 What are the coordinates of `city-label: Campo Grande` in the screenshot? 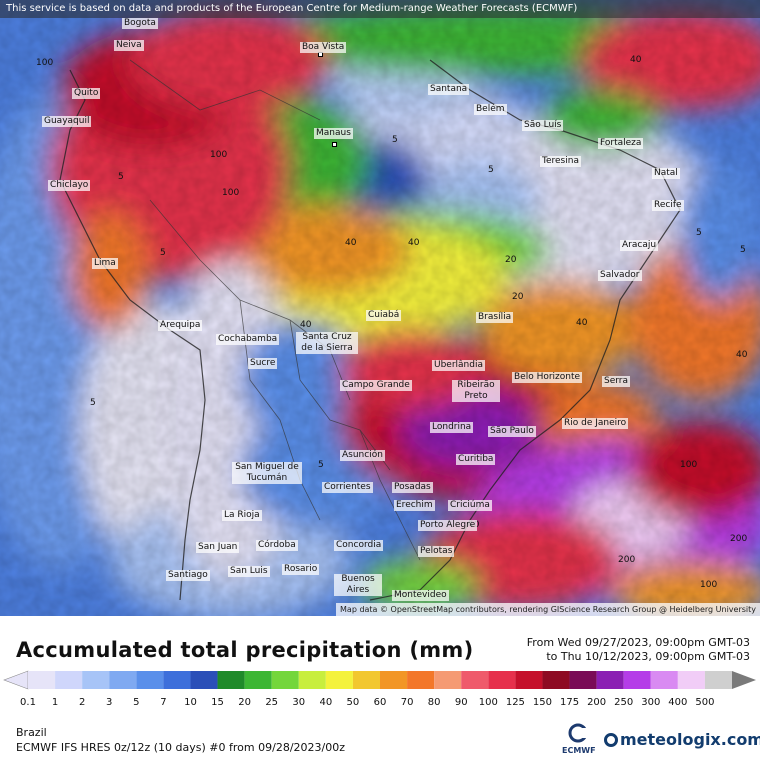 It's located at (376, 385).